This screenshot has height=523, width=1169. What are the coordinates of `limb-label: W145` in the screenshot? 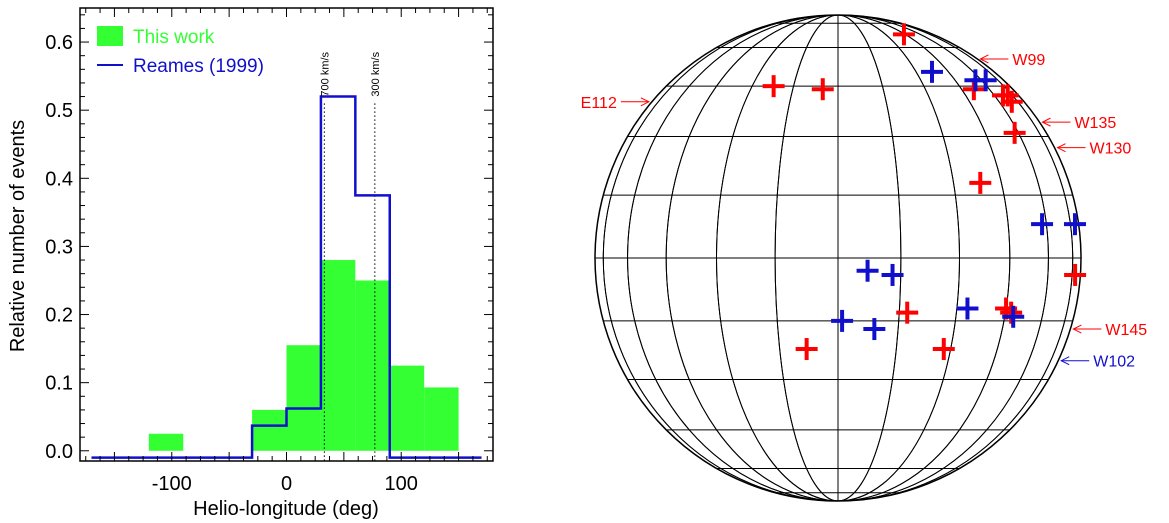 It's located at (1109, 330).